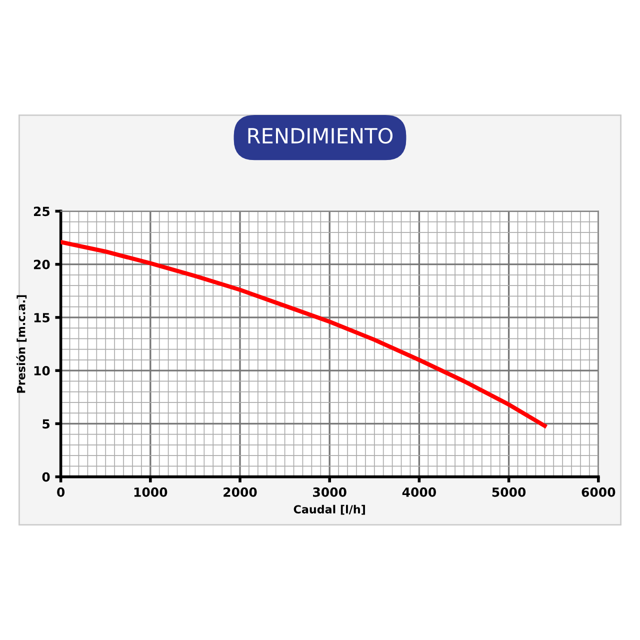 Image resolution: width=640 pixels, height=640 pixels. Describe the element at coordinates (320, 136) in the screenshot. I see `chart-title: RENDIMIENTO` at that location.